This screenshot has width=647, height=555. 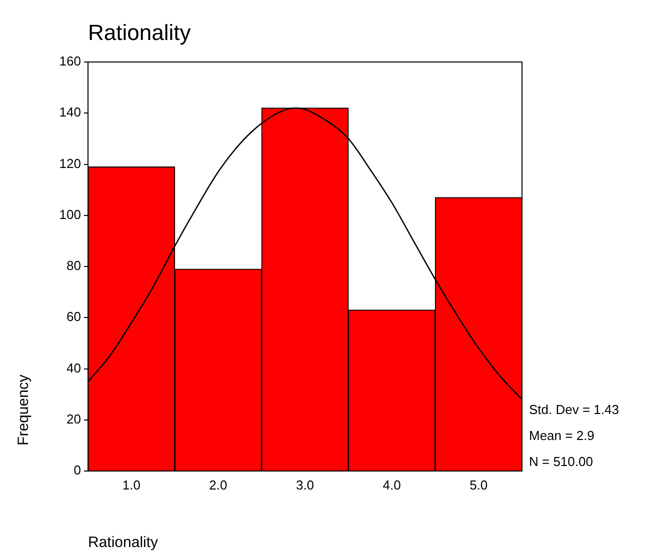 I want to click on y-tick-label: 20, so click(x=73, y=418).